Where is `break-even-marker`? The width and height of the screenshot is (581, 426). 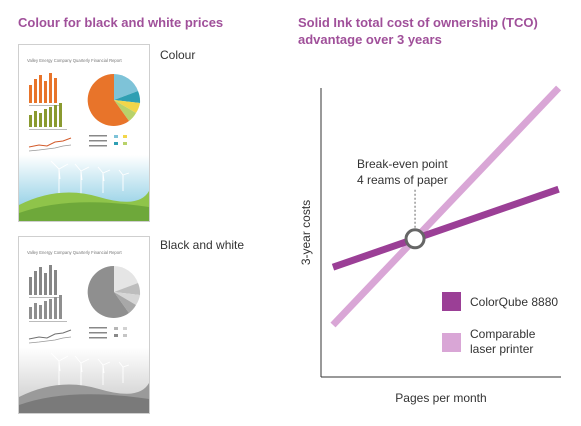
break-even-marker is located at coordinates (415, 239).